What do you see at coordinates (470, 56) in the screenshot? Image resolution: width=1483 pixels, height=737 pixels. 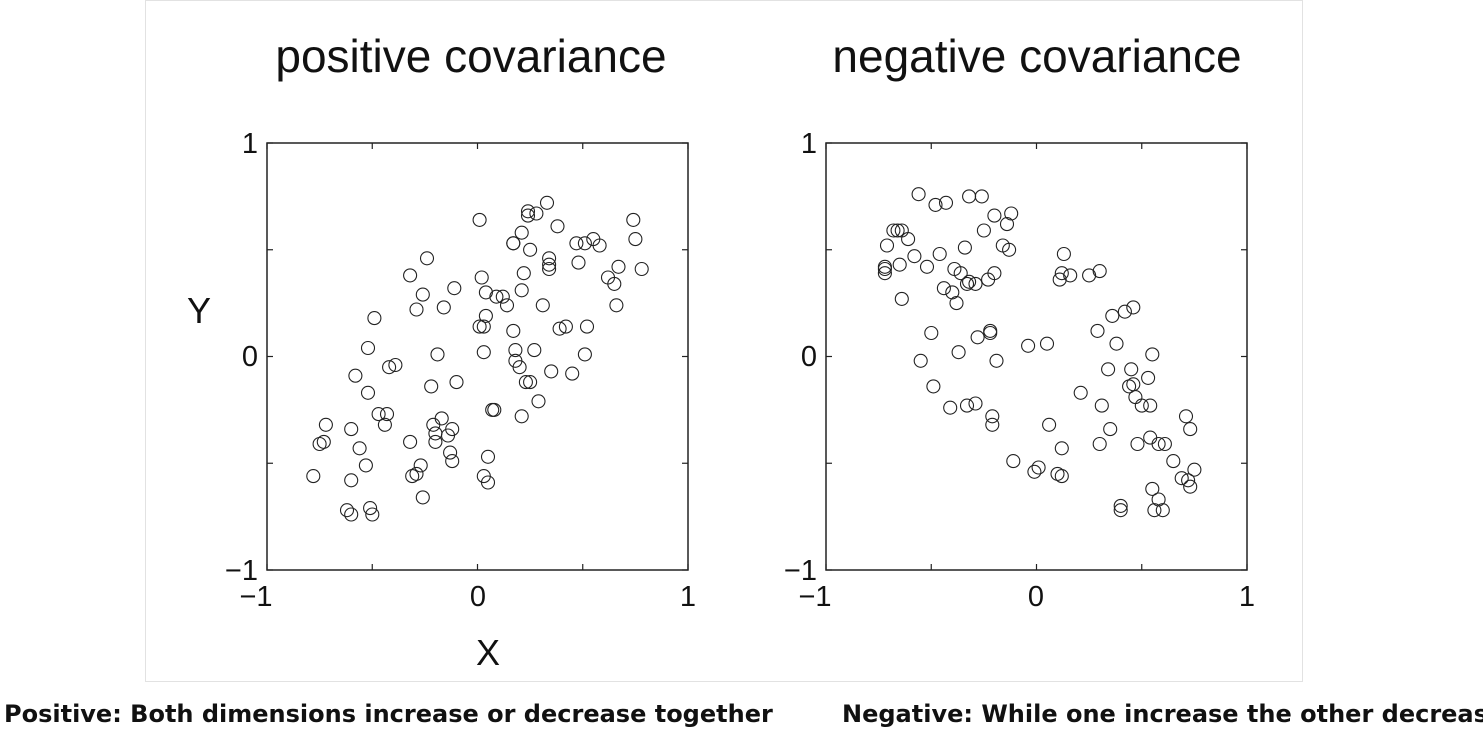 I see `chart-title: positive covariance` at bounding box center [470, 56].